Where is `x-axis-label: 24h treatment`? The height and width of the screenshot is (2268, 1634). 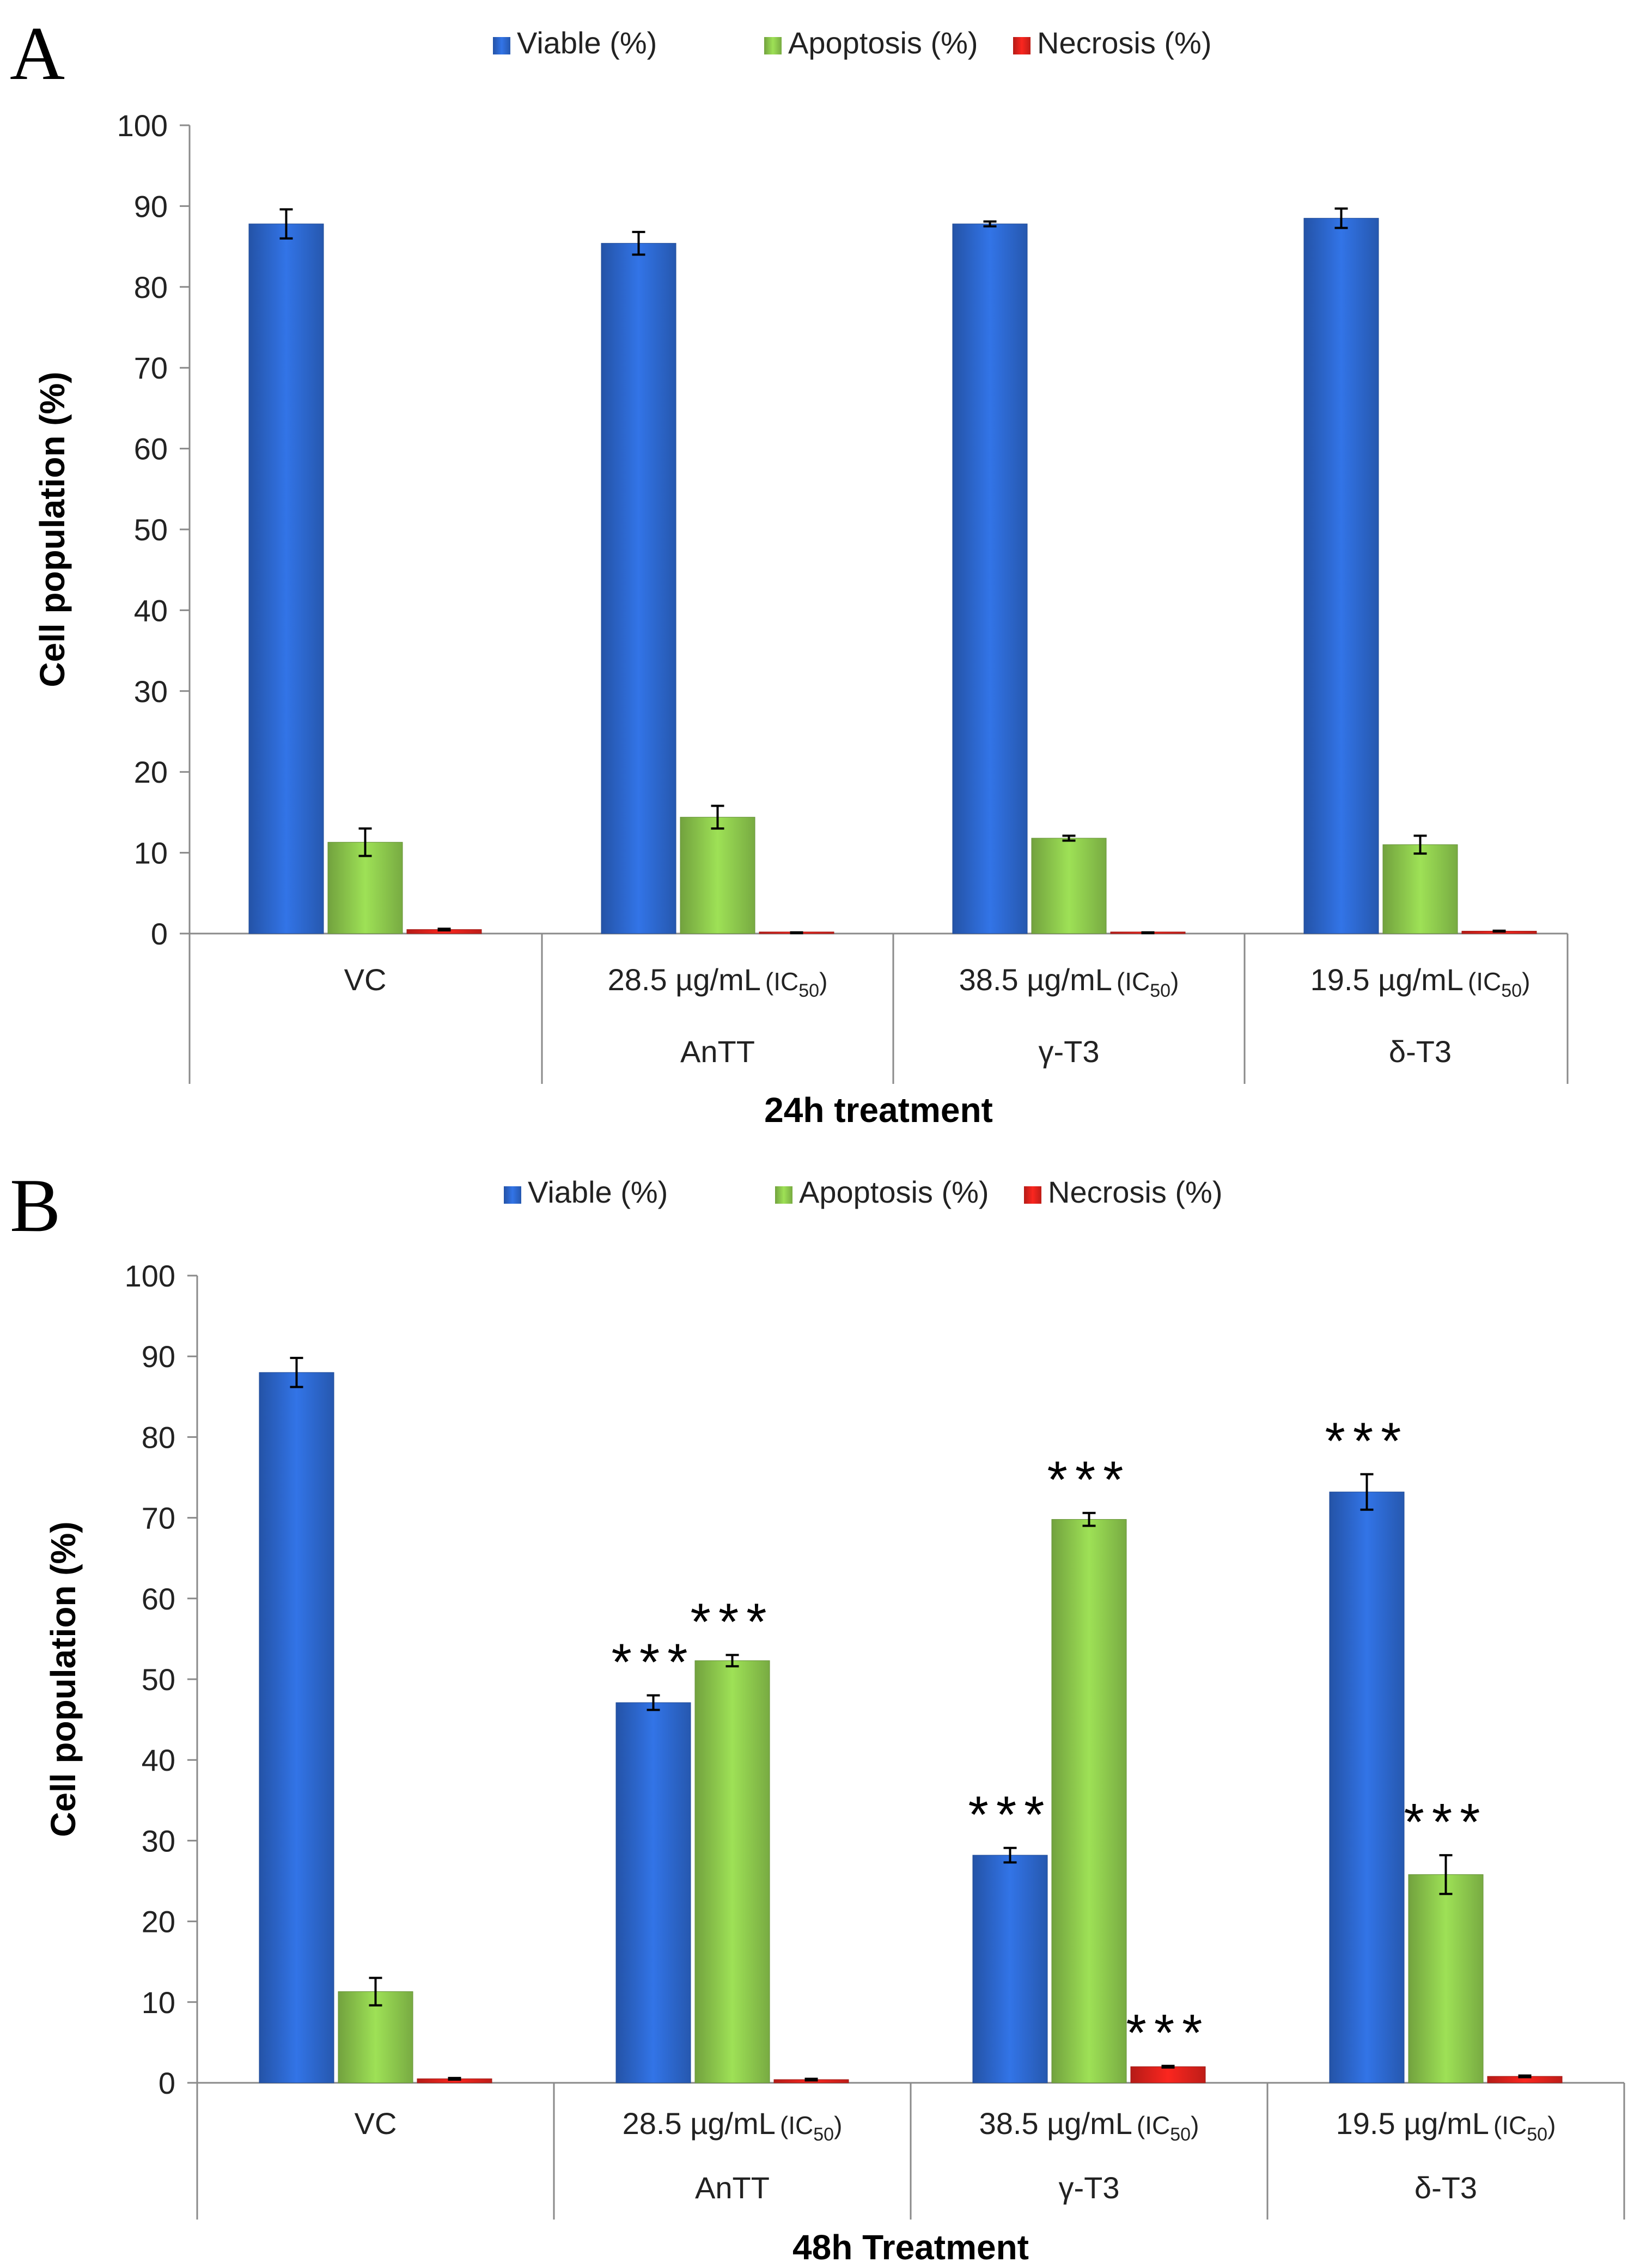
x-axis-label: 24h treatment is located at coordinates (878, 1110).